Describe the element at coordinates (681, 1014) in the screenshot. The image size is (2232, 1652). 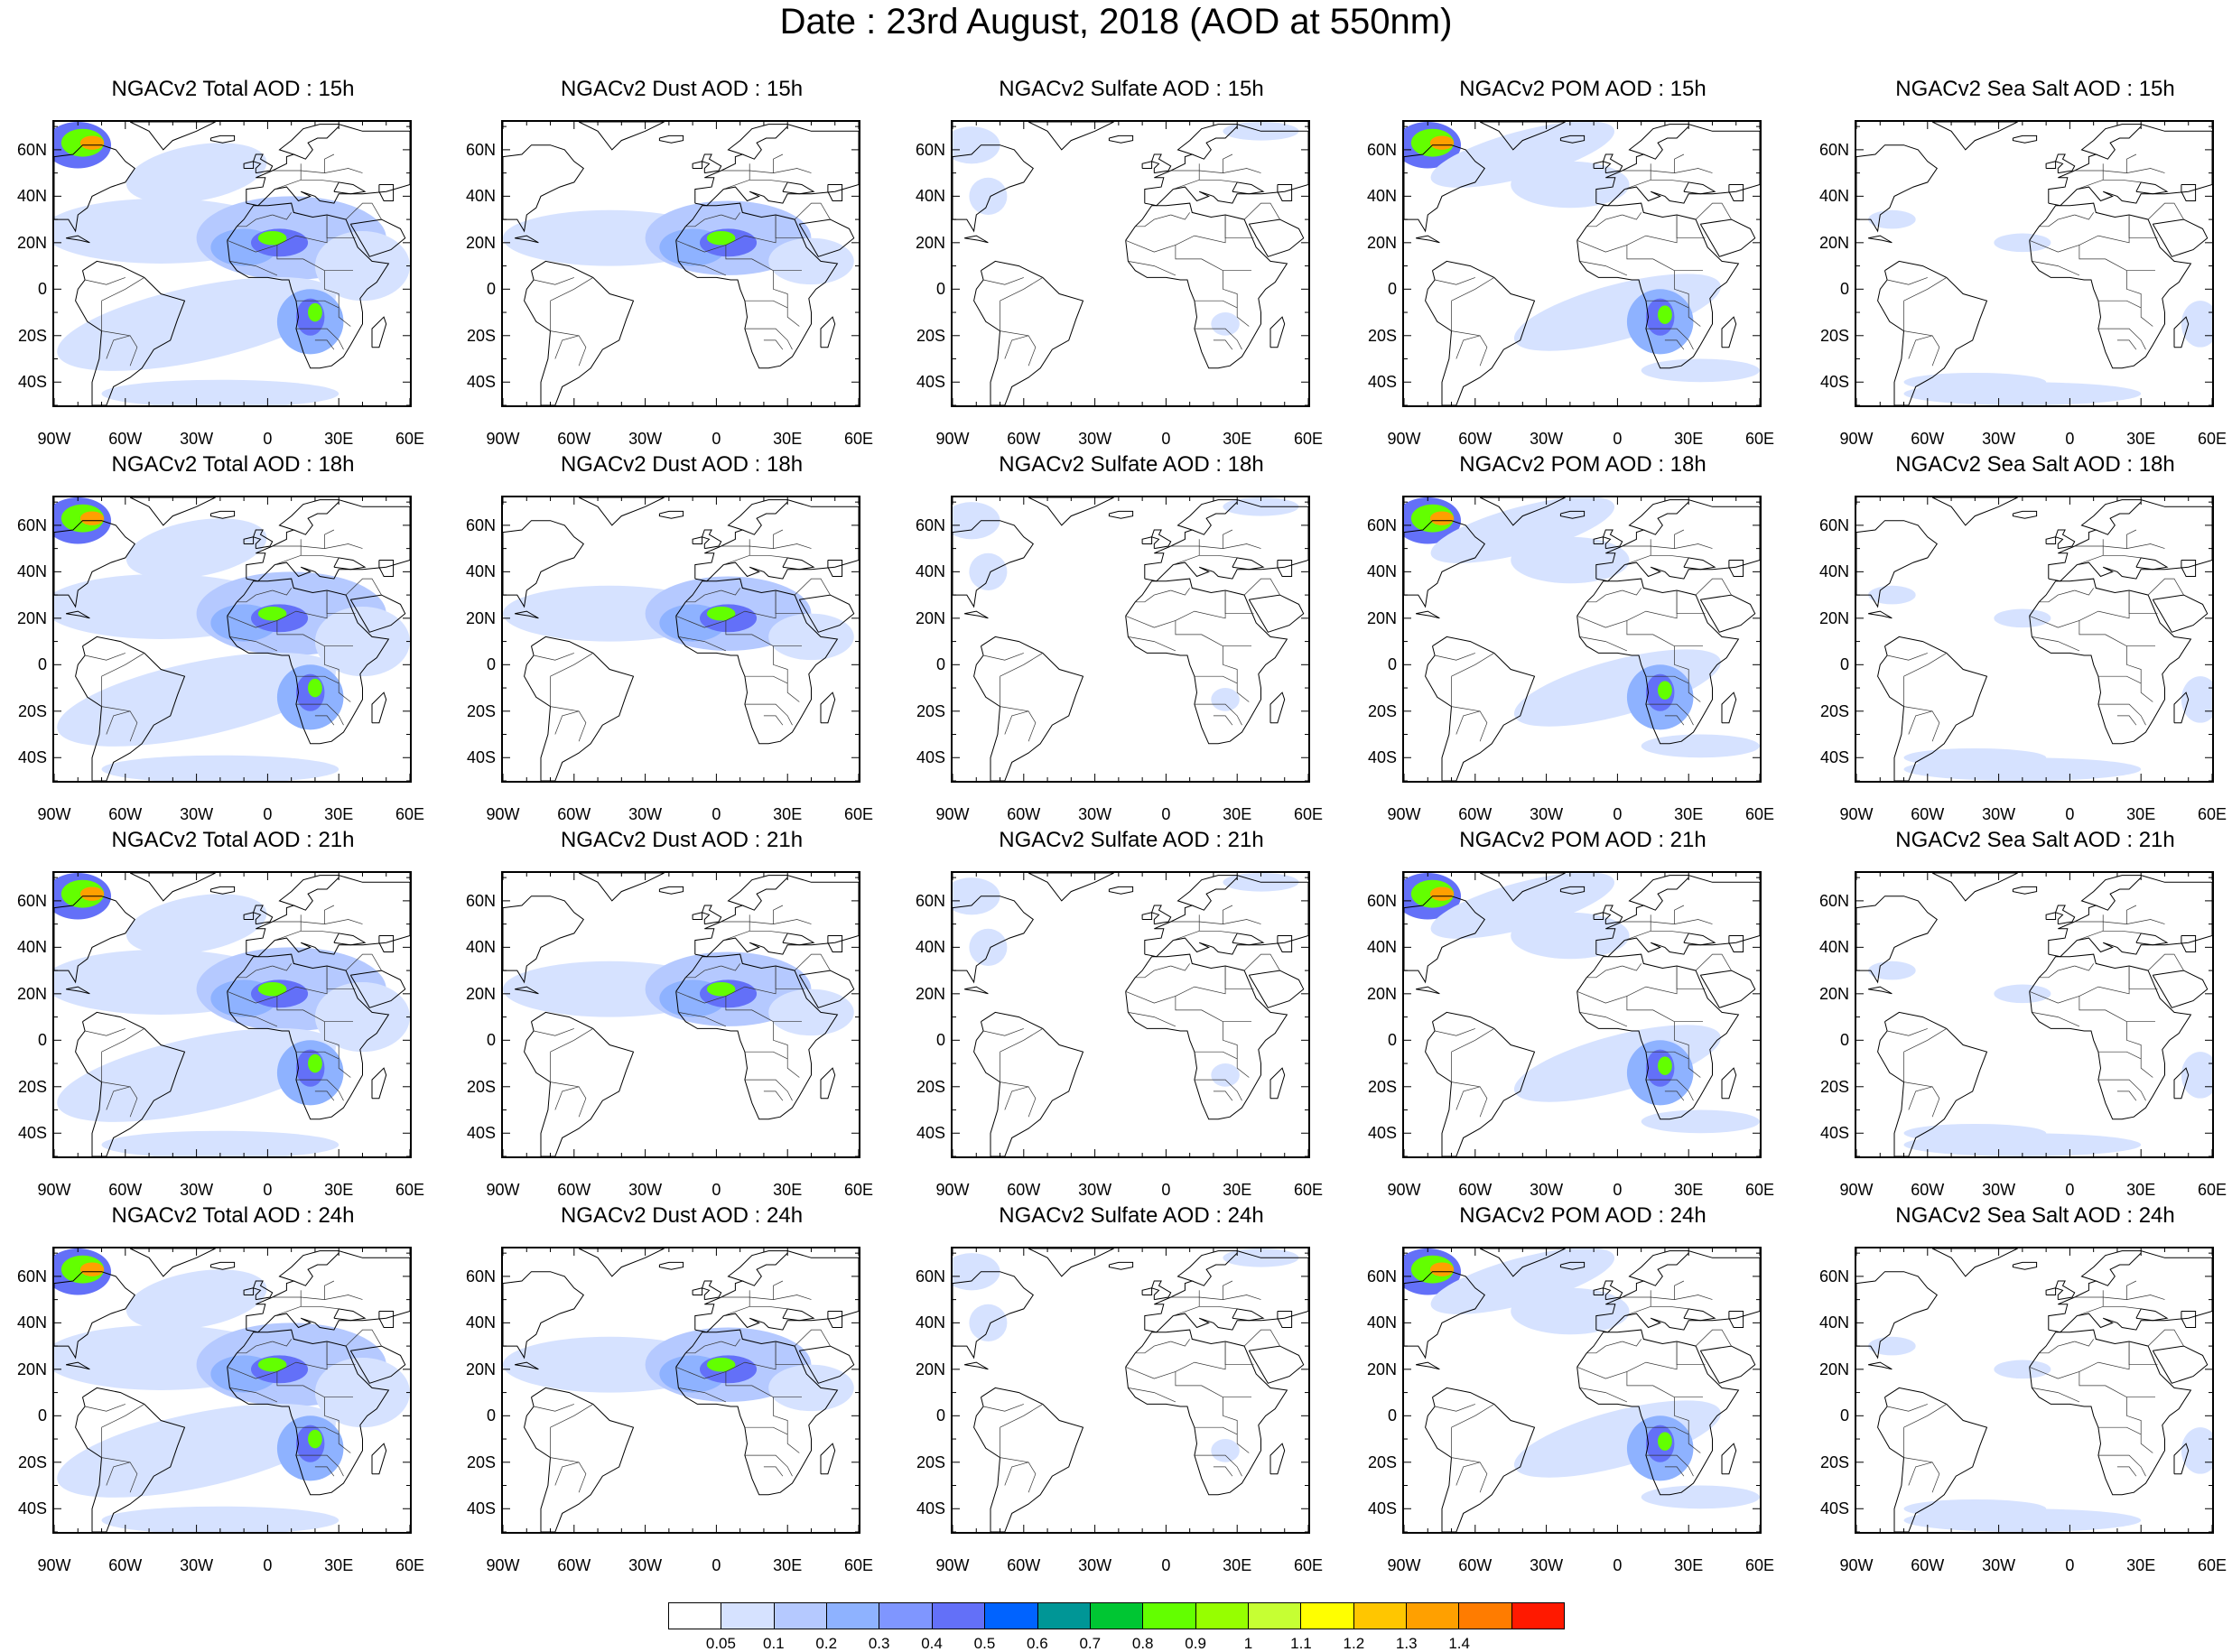
I see `aod-map` at that location.